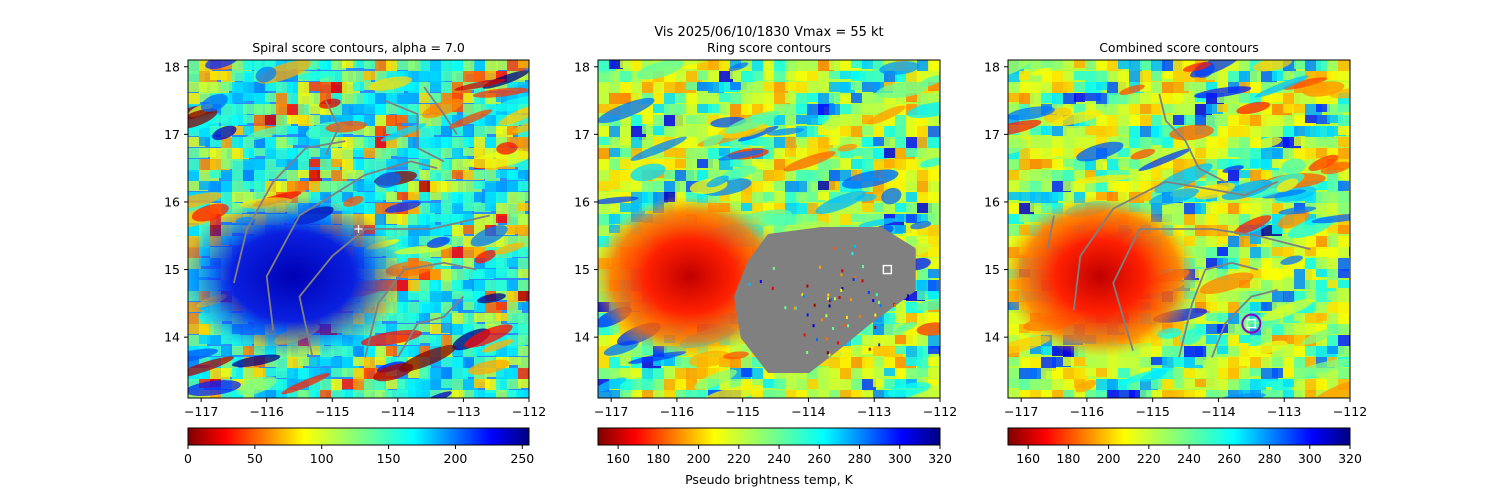 This screenshot has width=1500, height=500. What do you see at coordinates (1251, 323) in the screenshot?
I see `center-square-marker` at bounding box center [1251, 323].